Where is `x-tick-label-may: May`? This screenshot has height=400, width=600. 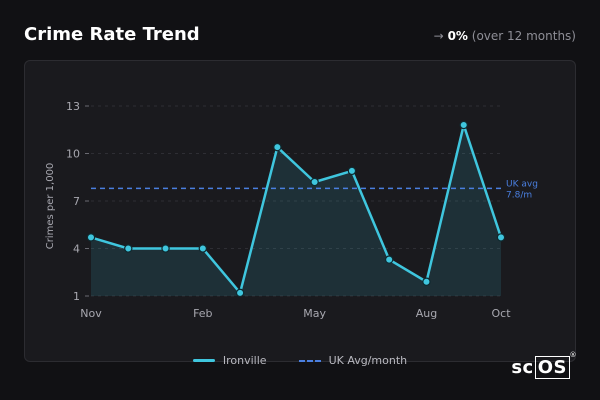 x-tick-label-may: May is located at coordinates (314, 313).